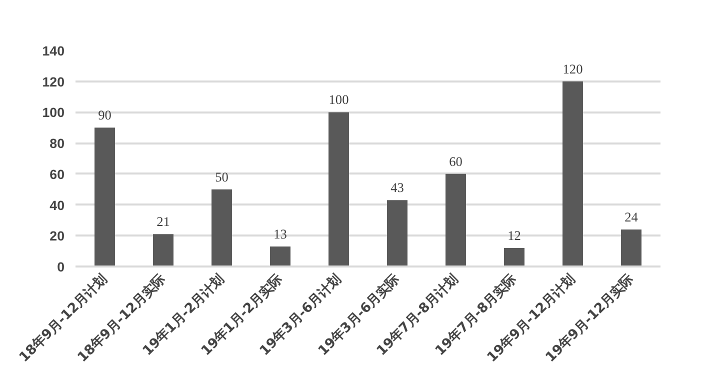  What do you see at coordinates (57, 144) in the screenshot?
I see `y-tick-label: 80` at bounding box center [57, 144].